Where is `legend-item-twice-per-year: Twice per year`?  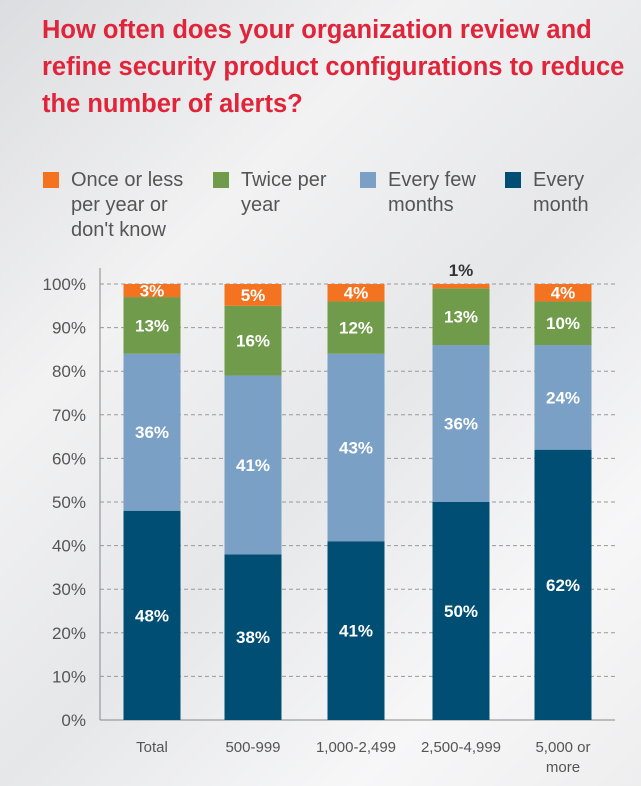 legend-item-twice-per-year: Twice per year is located at coordinates (275, 193).